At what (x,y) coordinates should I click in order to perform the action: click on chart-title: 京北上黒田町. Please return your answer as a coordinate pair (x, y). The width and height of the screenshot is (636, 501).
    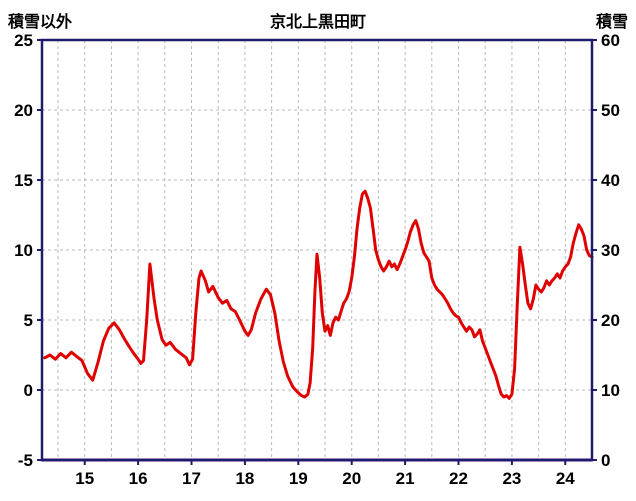
    Looking at the image, I should click on (317, 22).